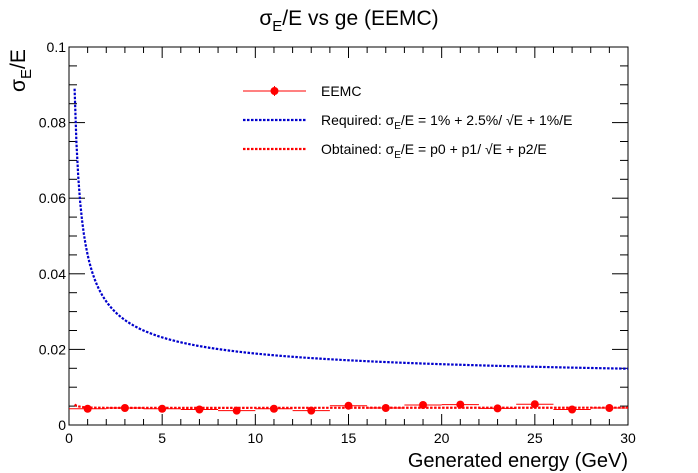  Describe the element at coordinates (446, 122) in the screenshot. I see `legend-label: Required: σE/E = 1% + 2.5%/ √E + 1%/E` at that location.